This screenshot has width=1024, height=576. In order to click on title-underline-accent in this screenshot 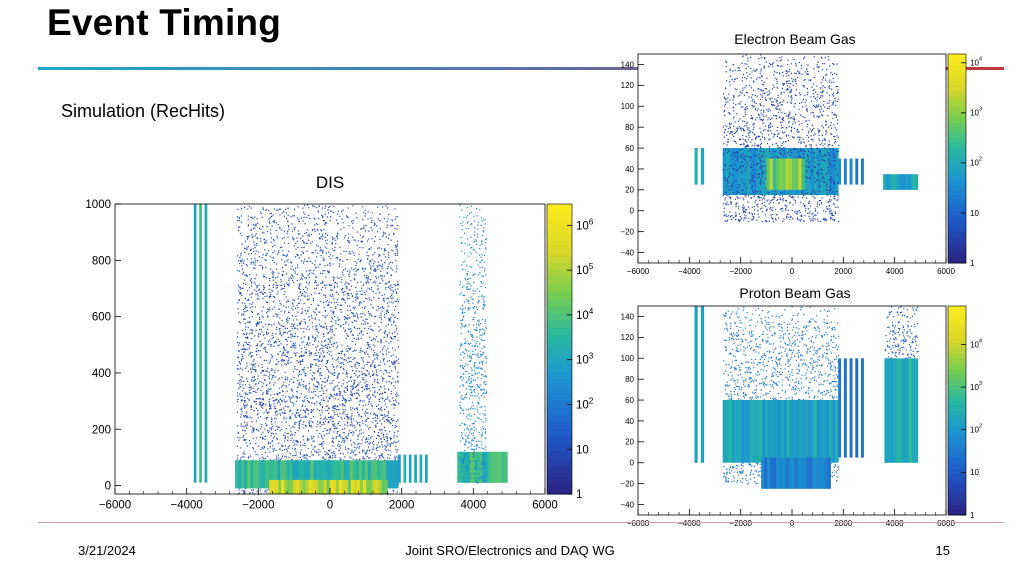, I will do `click(991, 68)`.